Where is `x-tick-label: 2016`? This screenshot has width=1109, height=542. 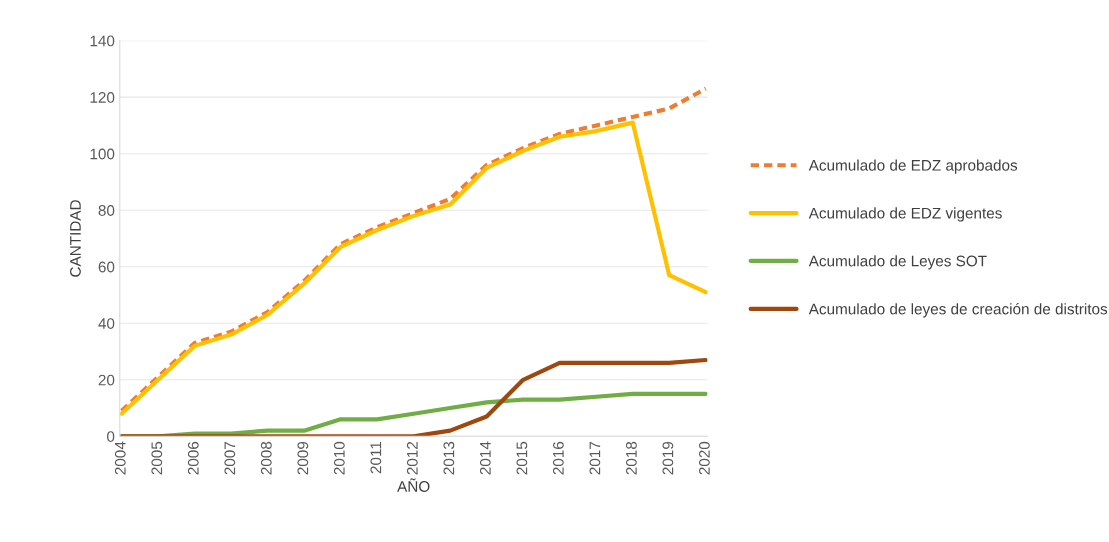 x-tick-label: 2016 is located at coordinates (558, 458).